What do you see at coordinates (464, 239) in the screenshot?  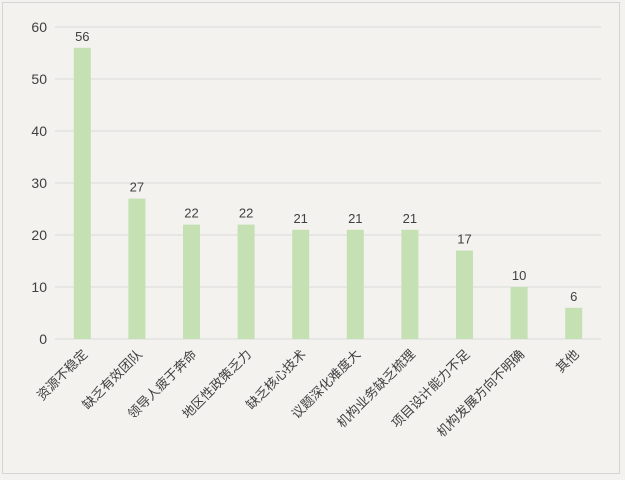 I see `data-label: 17` at bounding box center [464, 239].